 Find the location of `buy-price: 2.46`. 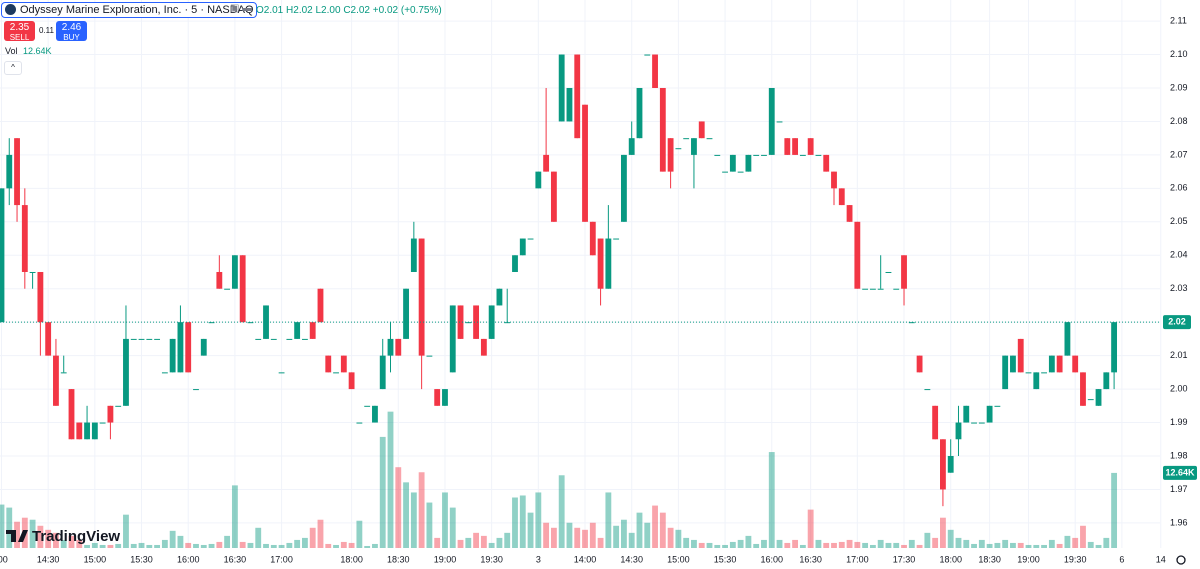

buy-price: 2.46 is located at coordinates (71, 27).